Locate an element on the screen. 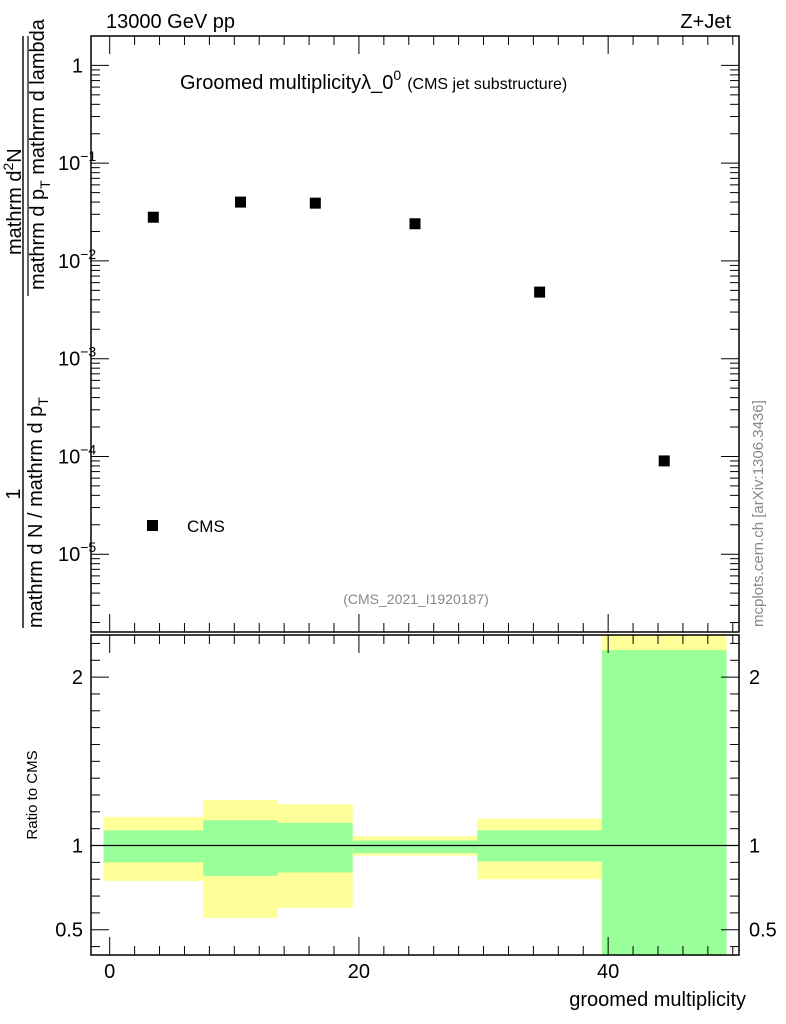 The height and width of the screenshot is (1024, 786). y-tick-label: 10⁻⁴ is located at coordinates (77, 454).